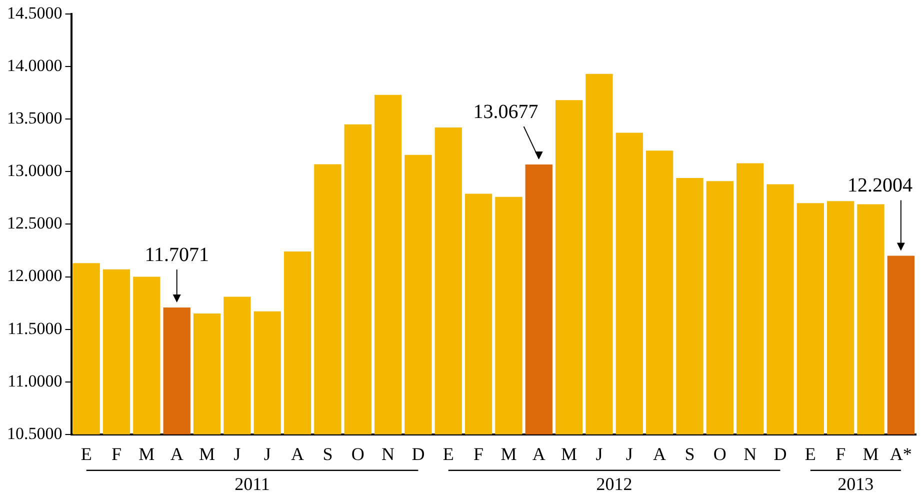 The width and height of the screenshot is (922, 502). I want to click on y-tick-label: 14.5000, so click(34, 12).